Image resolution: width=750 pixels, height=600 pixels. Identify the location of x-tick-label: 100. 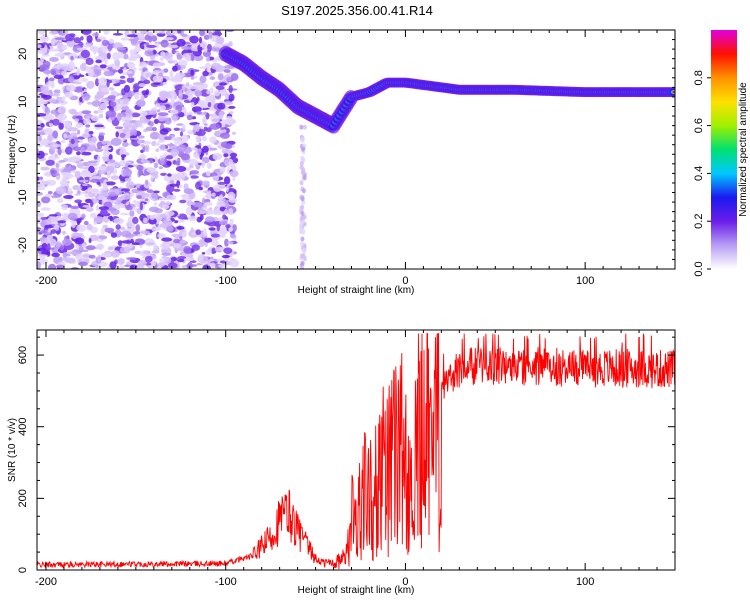
(585, 281).